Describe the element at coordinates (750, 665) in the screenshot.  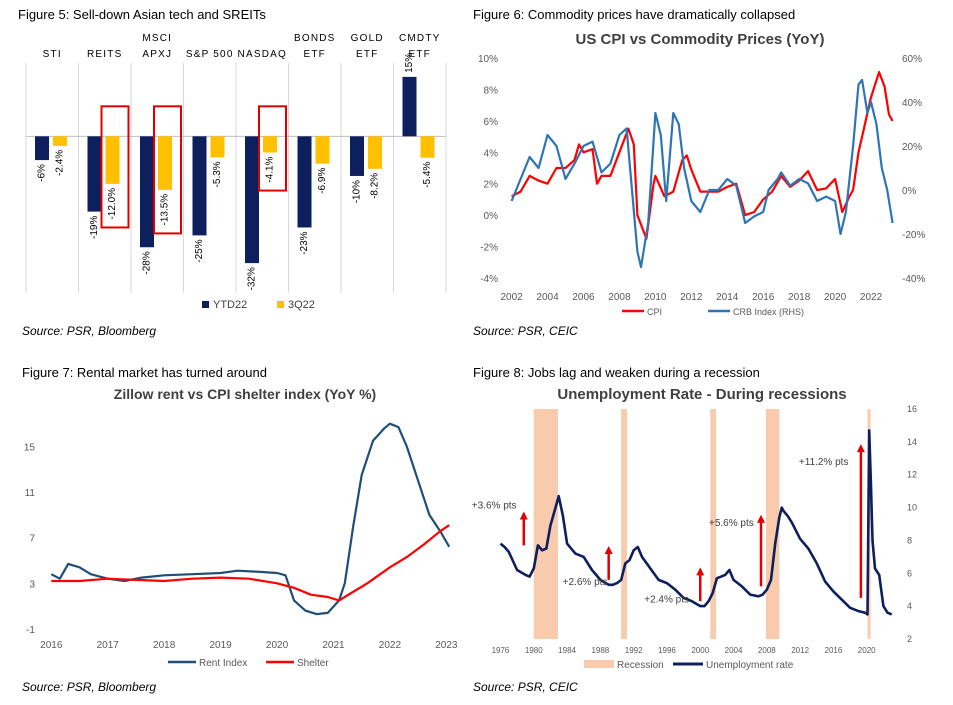
I see `legend-label: Unemployment rate` at that location.